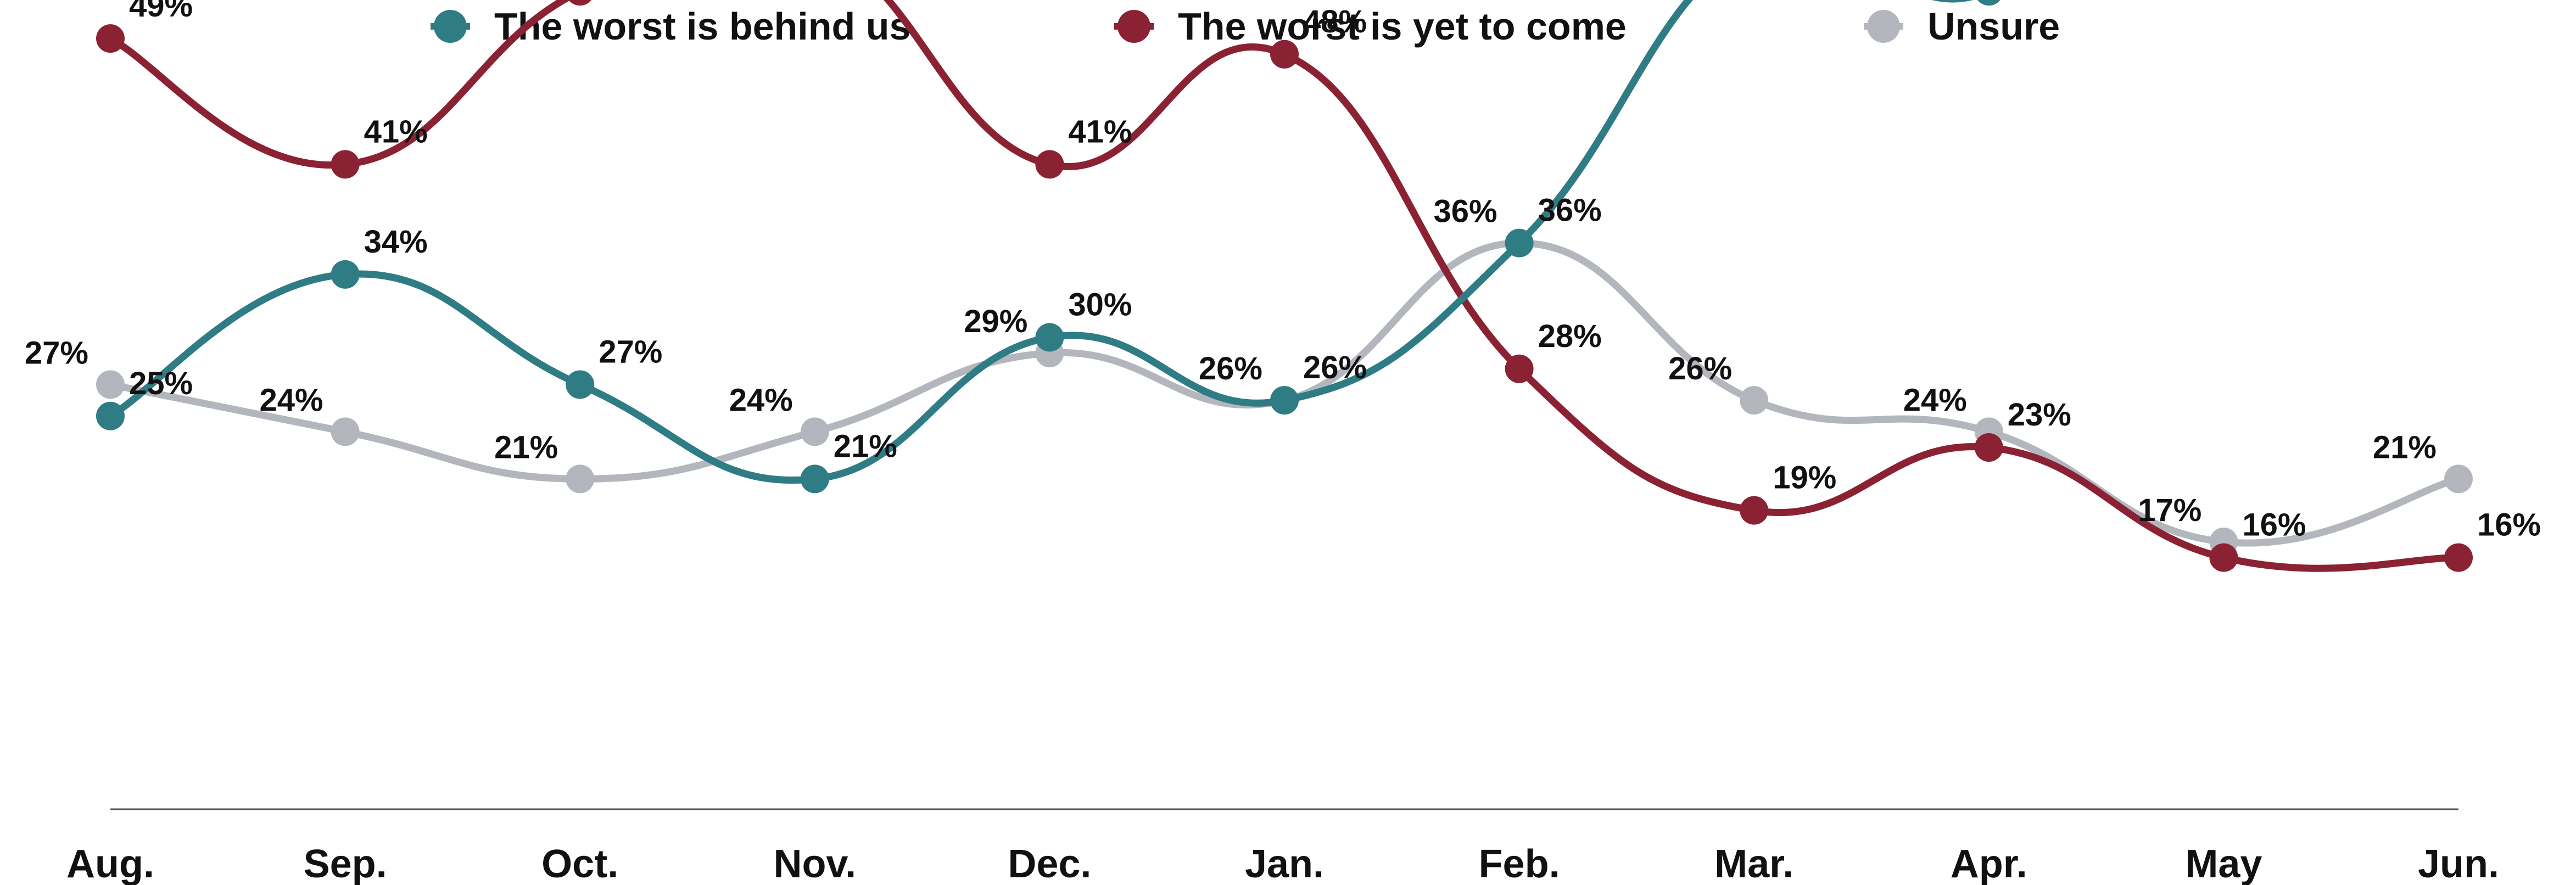  Describe the element at coordinates (1994, 26) in the screenshot. I see `legend-label: Unsure` at that location.